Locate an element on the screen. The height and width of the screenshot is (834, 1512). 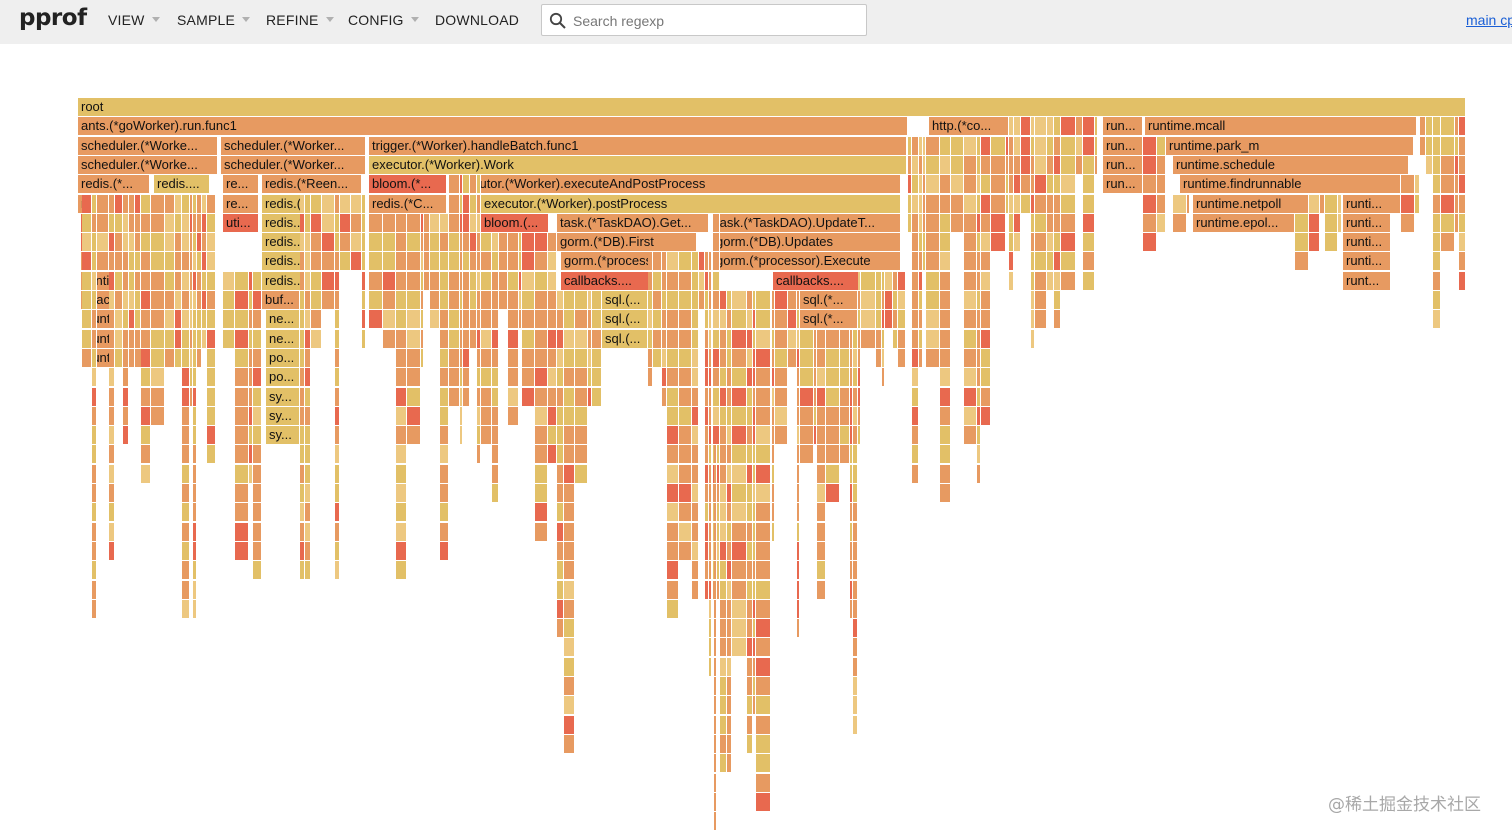
flame-frame: gorm.(*processor).Execute is located at coordinates (807, 261).